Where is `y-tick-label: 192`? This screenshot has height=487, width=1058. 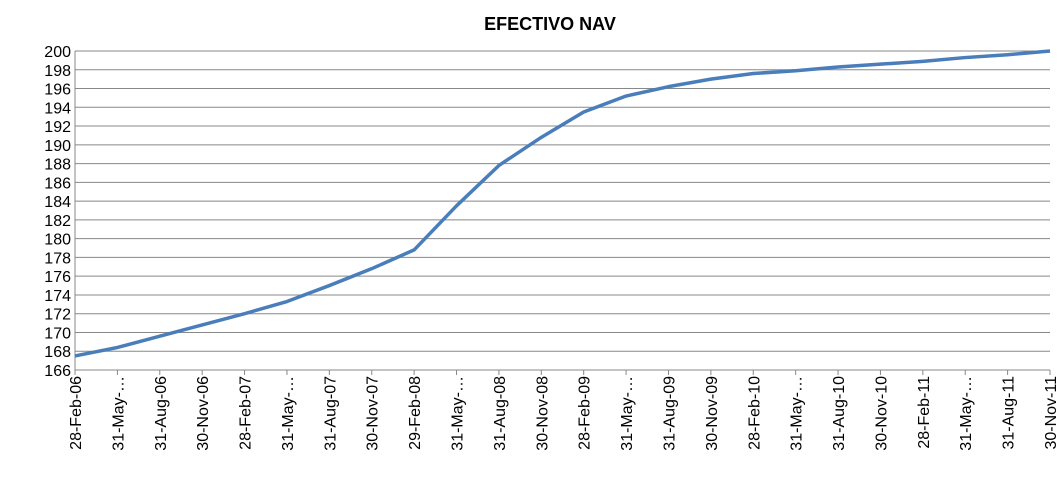
y-tick-label: 192 is located at coordinates (57, 127).